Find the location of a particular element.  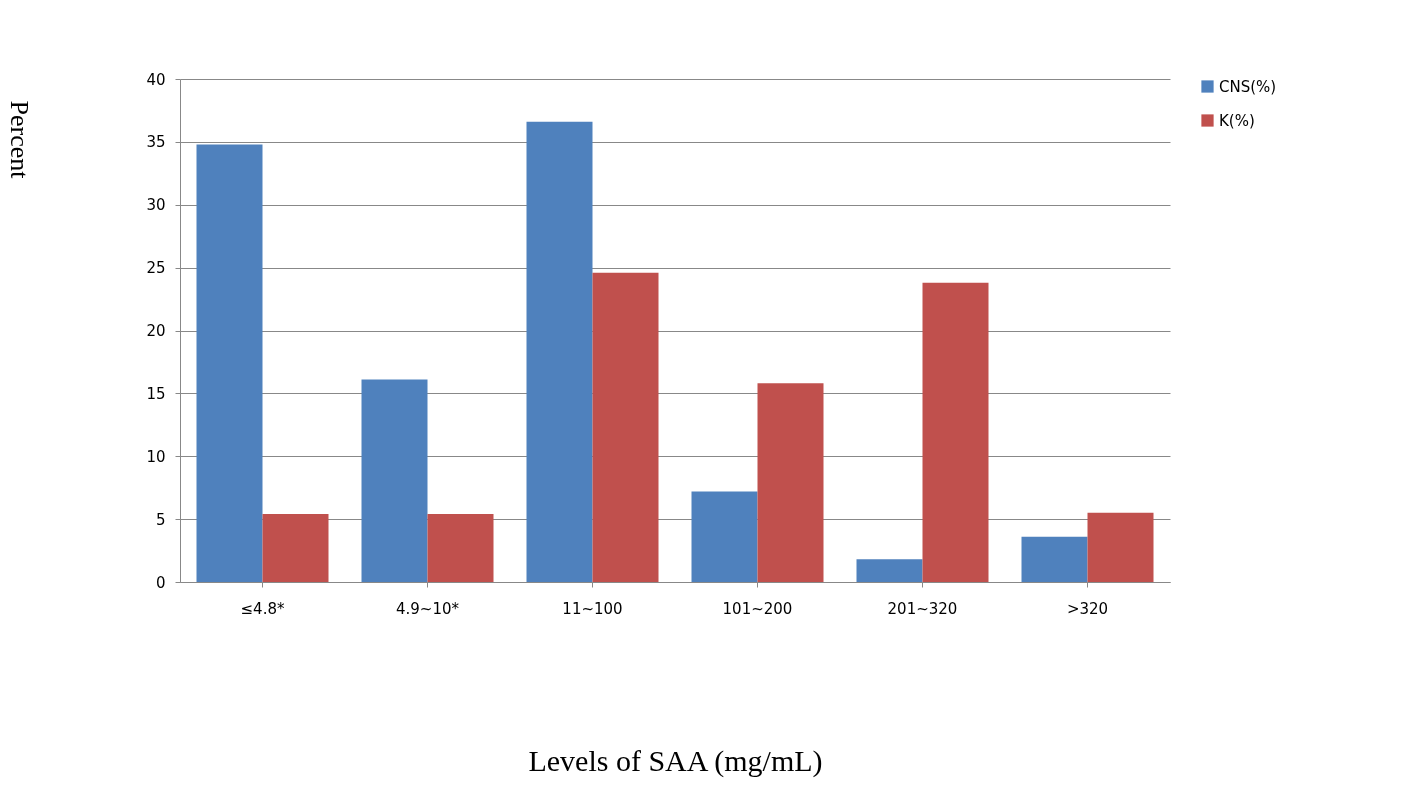

x-tick-label: 101~200 is located at coordinates (757, 608).